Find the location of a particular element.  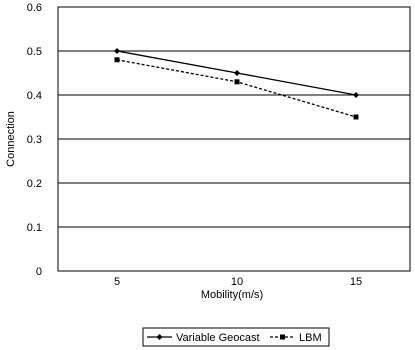

y-tick-label: 0.3 is located at coordinates (34, 140).